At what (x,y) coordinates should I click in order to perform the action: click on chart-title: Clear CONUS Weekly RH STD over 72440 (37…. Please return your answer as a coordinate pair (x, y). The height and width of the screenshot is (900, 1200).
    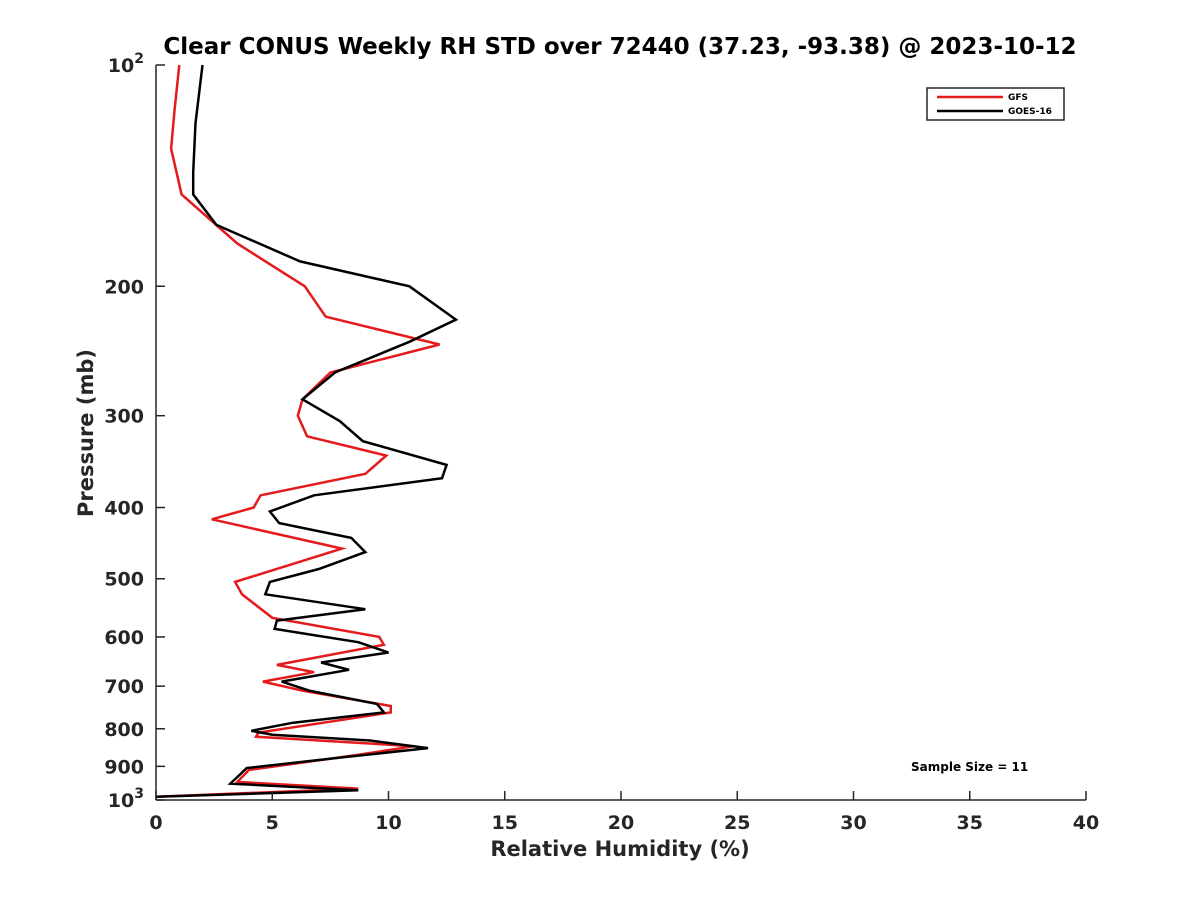
    Looking at the image, I should click on (619, 47).